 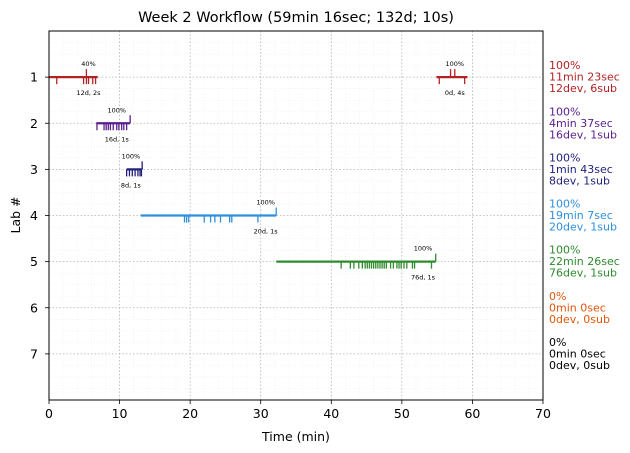 What do you see at coordinates (584, 77) in the screenshot?
I see `lab-summary-line: 11min 23sec` at bounding box center [584, 77].